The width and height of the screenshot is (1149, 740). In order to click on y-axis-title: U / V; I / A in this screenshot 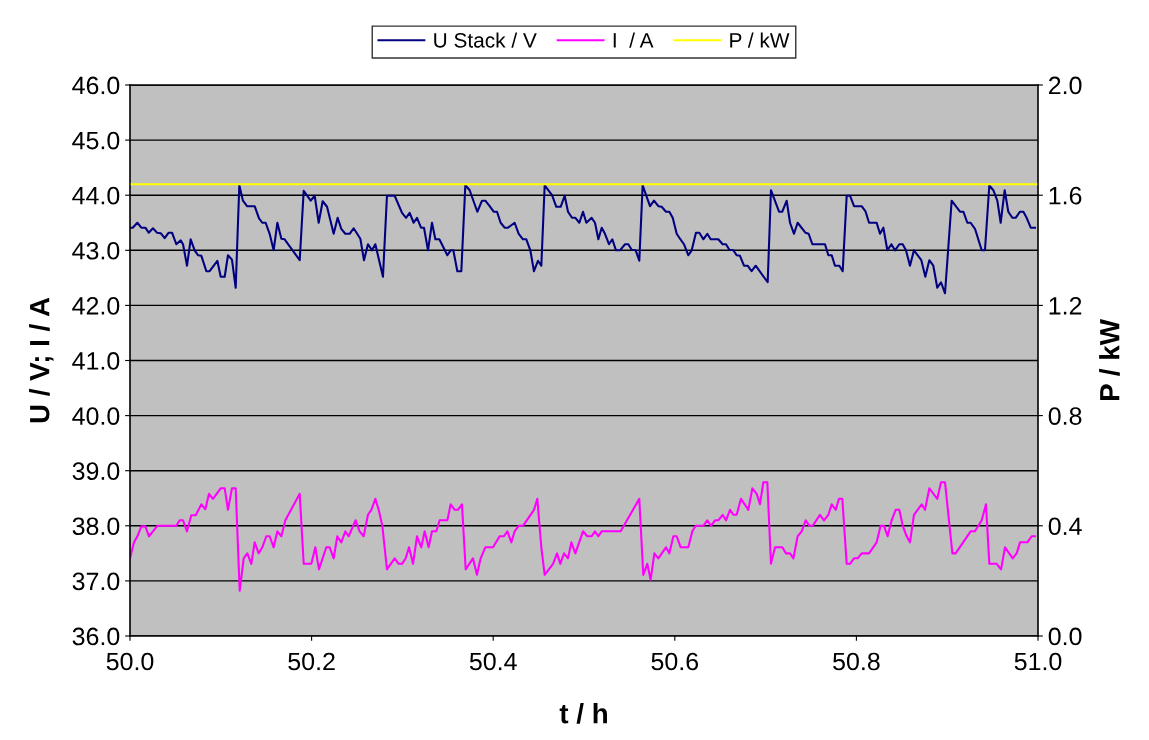, I will do `click(41, 360)`.